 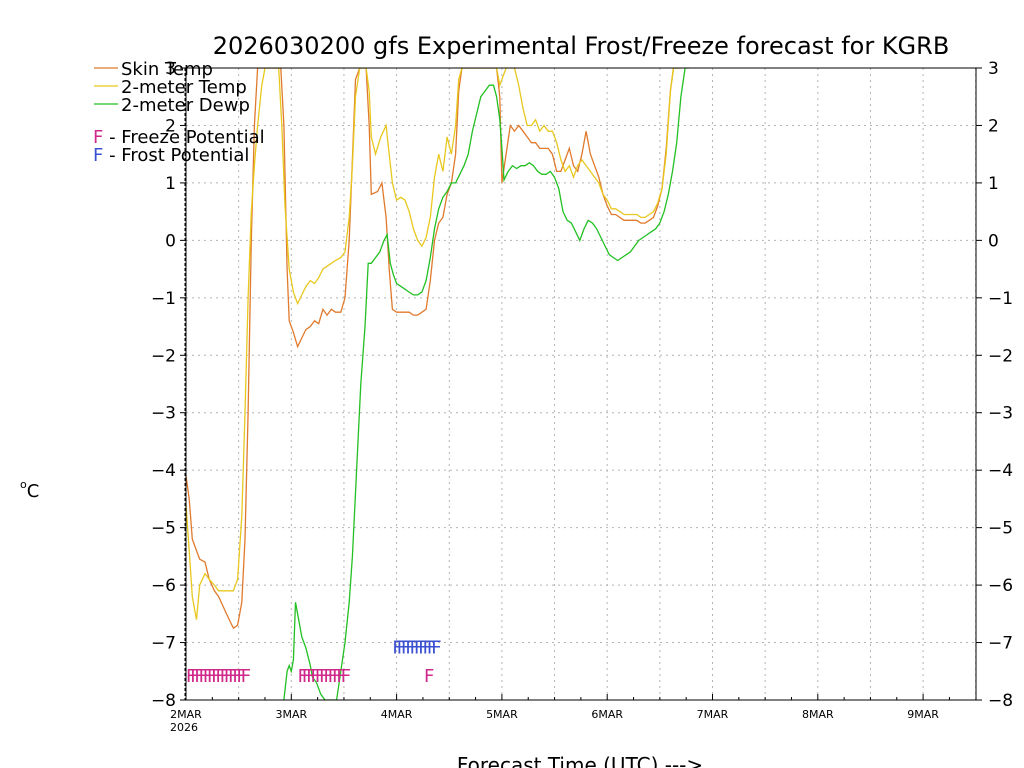 What do you see at coordinates (1000, 471) in the screenshot?
I see `y-tick-label-right: −4` at bounding box center [1000, 471].